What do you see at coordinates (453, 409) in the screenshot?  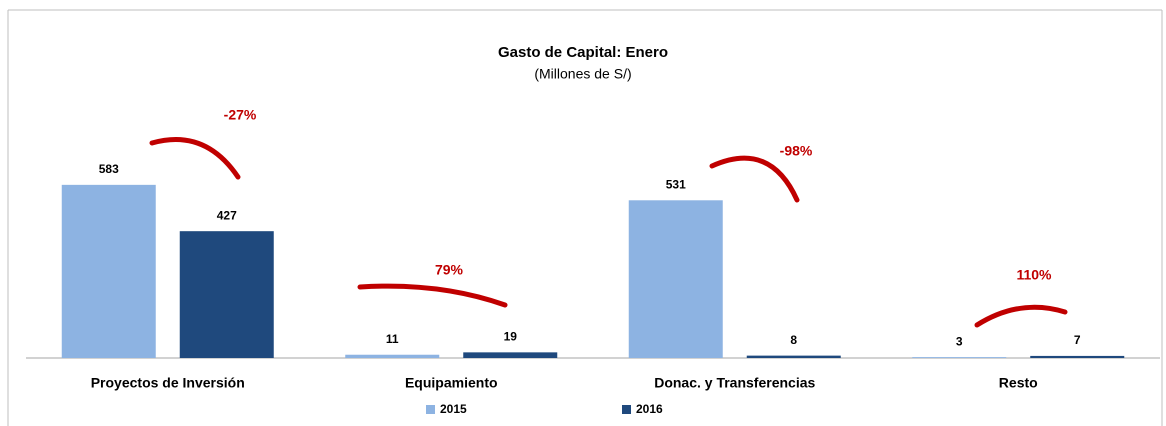 I see `legend-label: 2015` at bounding box center [453, 409].